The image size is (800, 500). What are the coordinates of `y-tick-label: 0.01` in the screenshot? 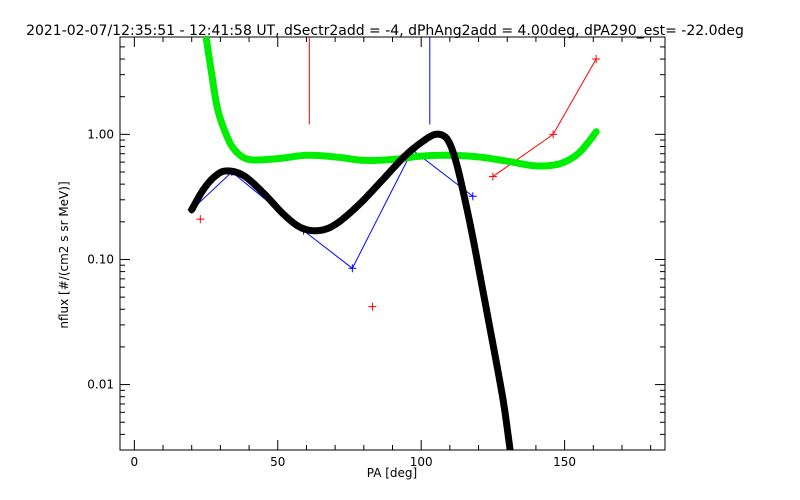 It's located at (100, 385).